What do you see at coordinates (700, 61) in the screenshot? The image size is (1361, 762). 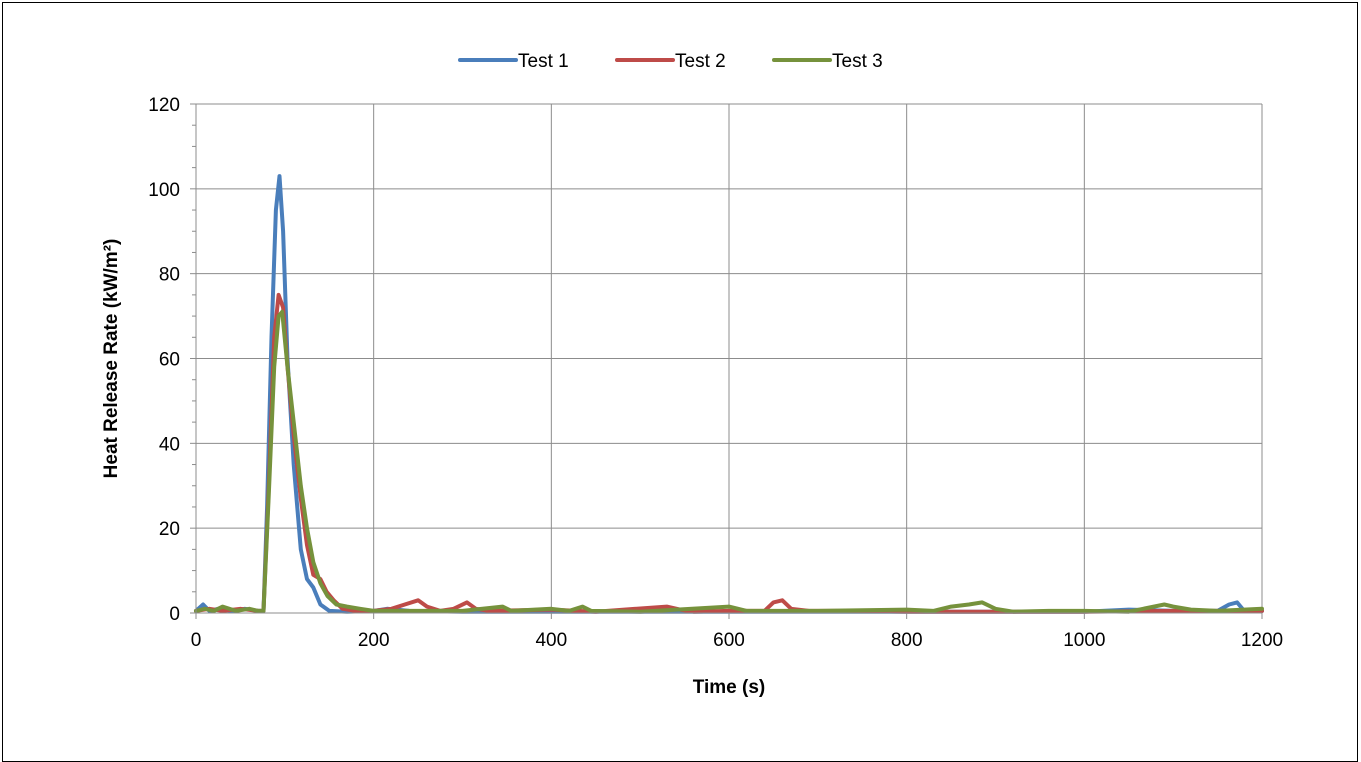 I see `legend-label-2: Test 2` at bounding box center [700, 61].